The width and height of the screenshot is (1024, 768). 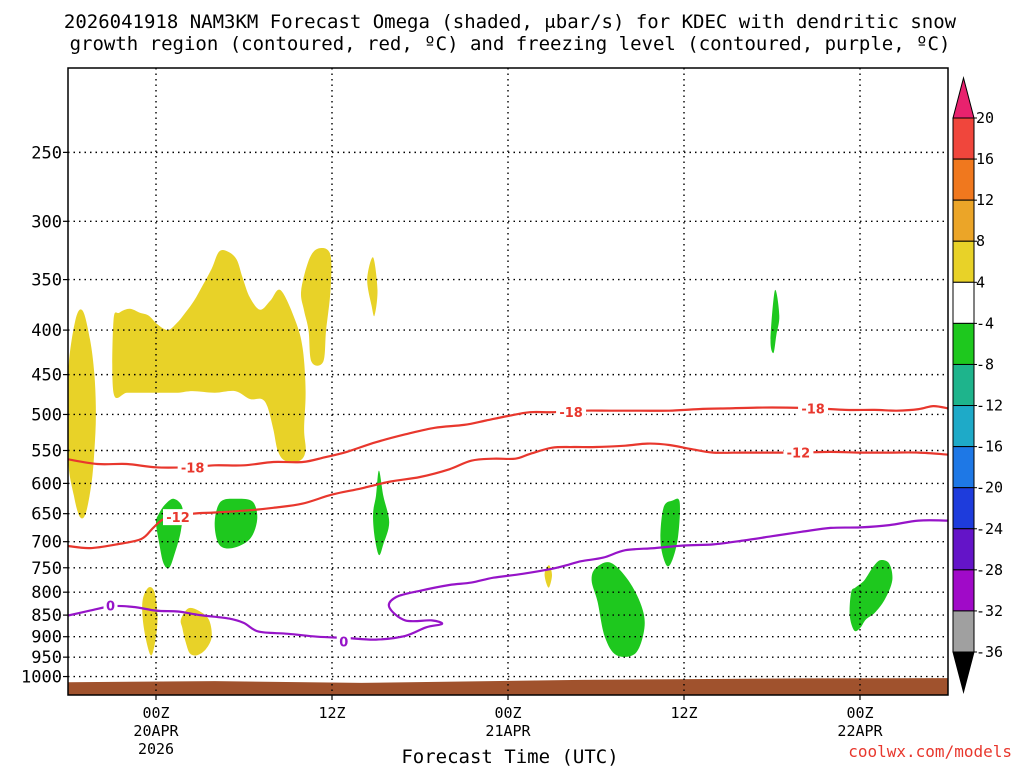 What do you see at coordinates (963, 672) in the screenshot?
I see `colorbar-bottom-triangle` at bounding box center [963, 672].